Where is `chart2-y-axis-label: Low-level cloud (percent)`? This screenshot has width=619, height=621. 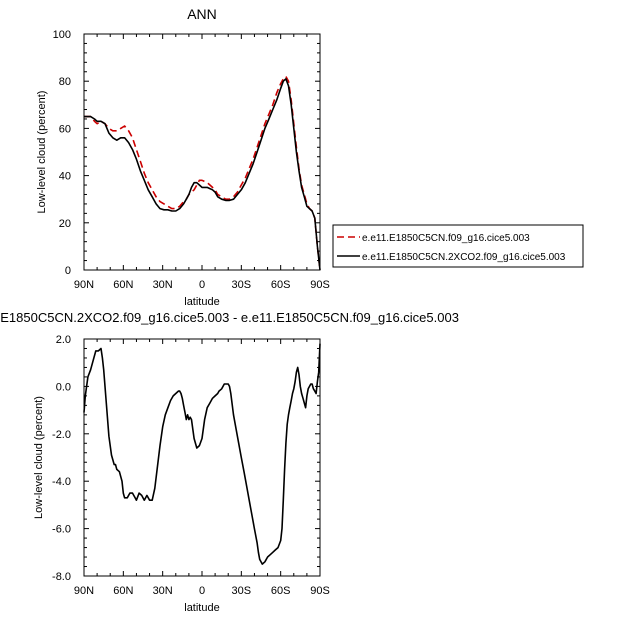
chart2-y-axis-label: Low-level cloud (percent) is located at coordinates (39, 457).